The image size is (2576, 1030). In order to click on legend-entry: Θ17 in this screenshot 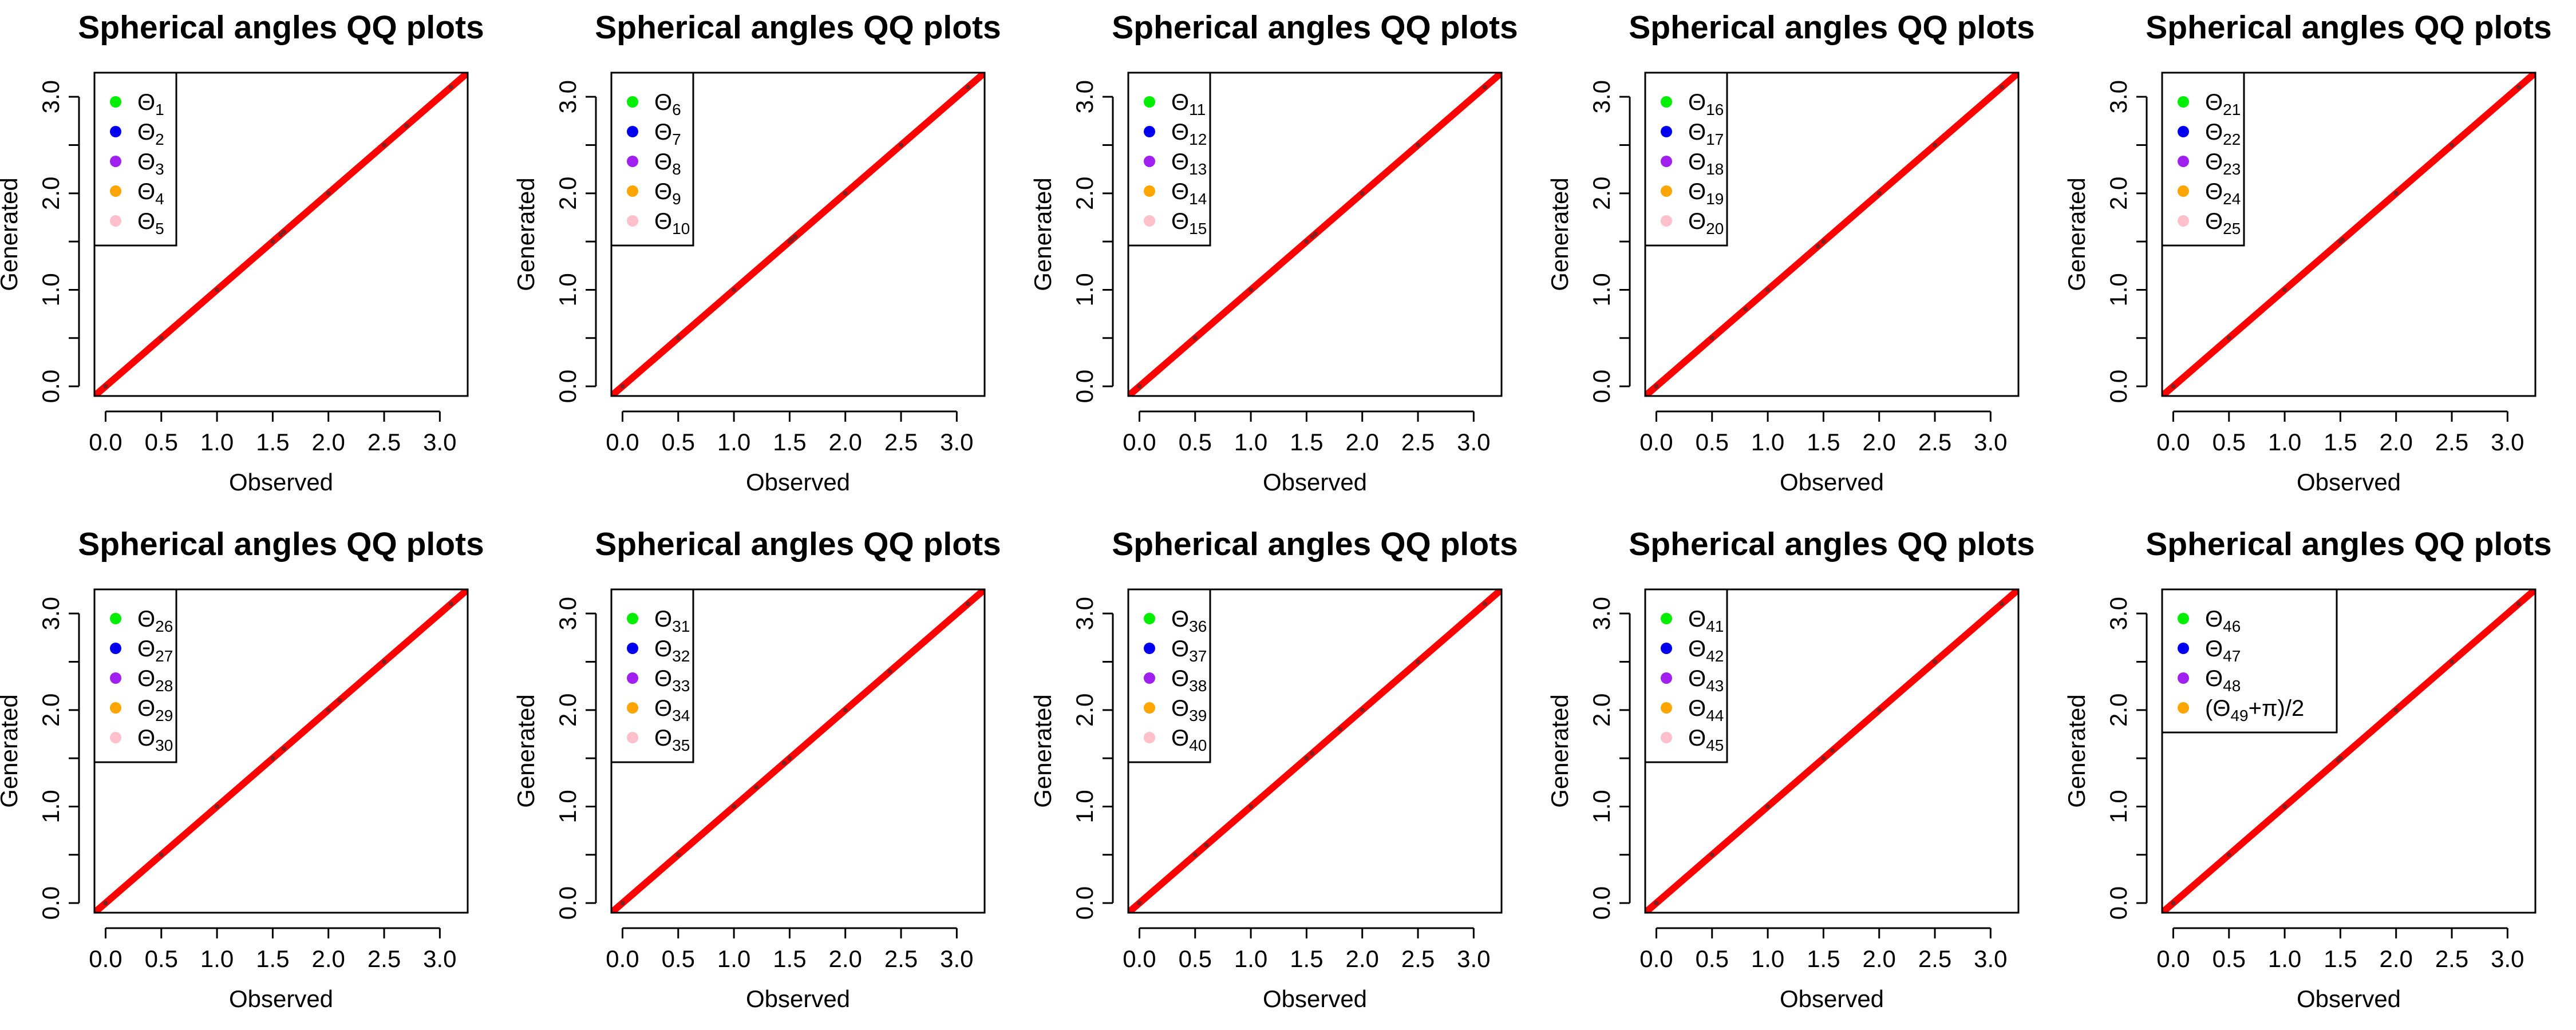, I will do `click(1706, 134)`.